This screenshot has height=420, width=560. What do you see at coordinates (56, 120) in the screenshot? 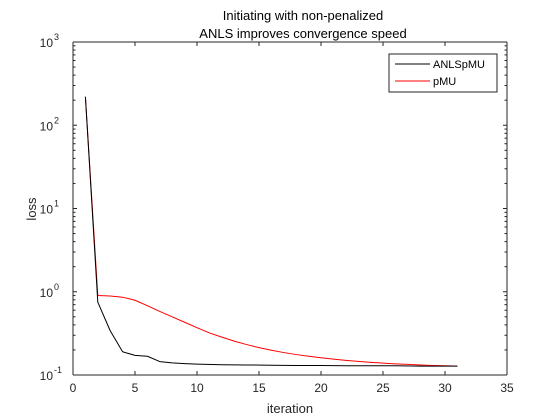
I see `y-tick-label-exponent: 2` at bounding box center [56, 120].